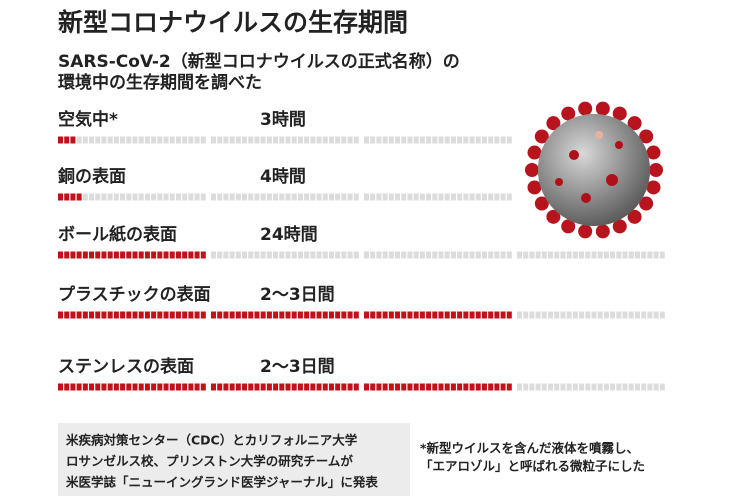  What do you see at coordinates (209, 461) in the screenshot?
I see `source: ロサンゼルス校、プリンストン大学の研究チームが` at bounding box center [209, 461].